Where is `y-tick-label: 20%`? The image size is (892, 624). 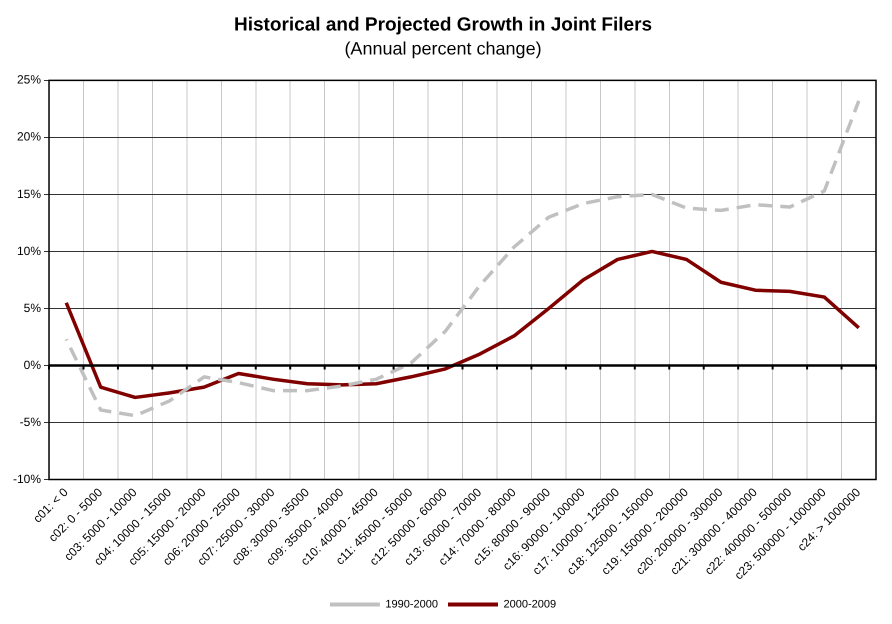 y-tick-label: 20% is located at coordinates (29, 137).